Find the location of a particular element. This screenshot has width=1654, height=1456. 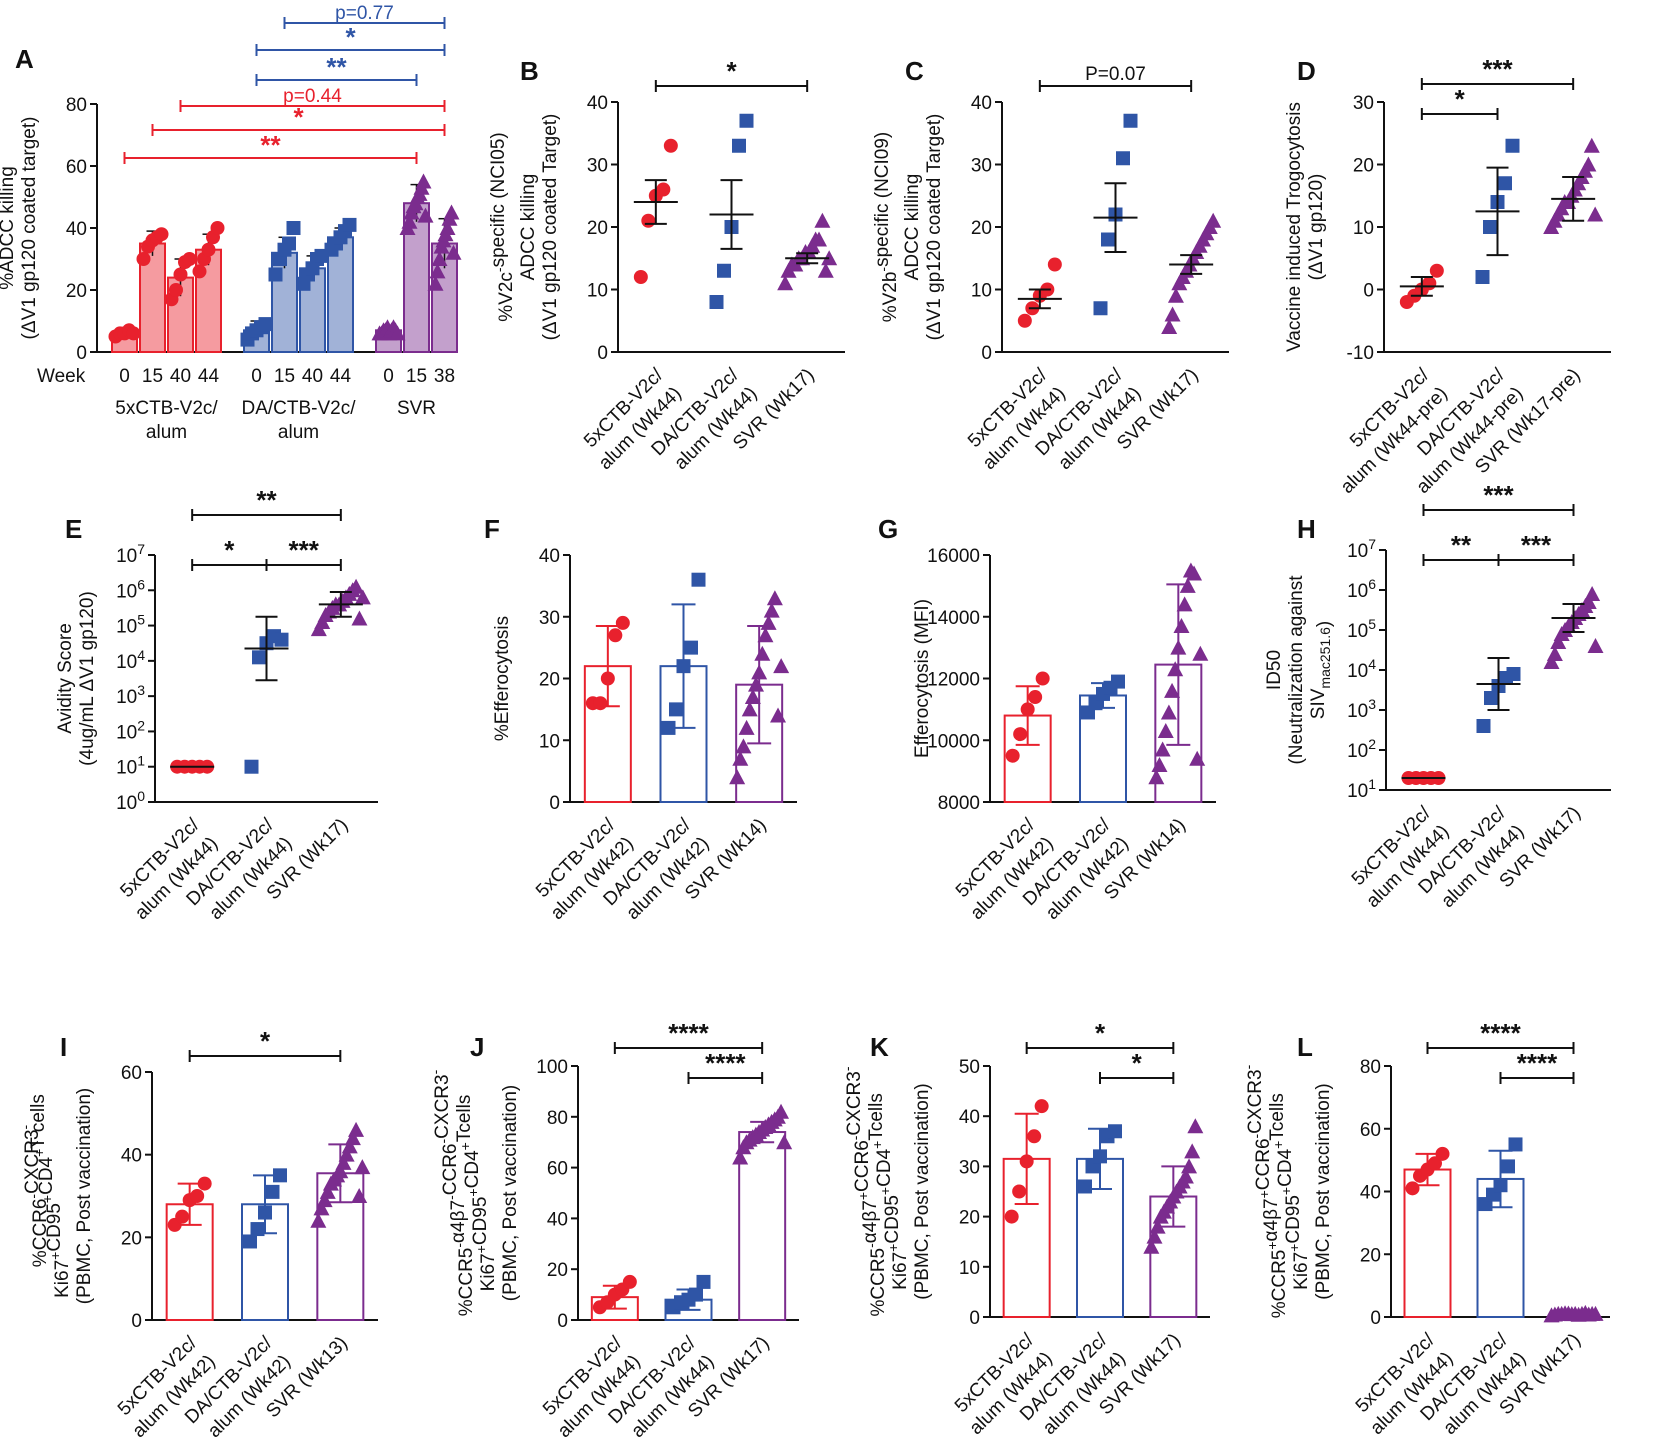

y-axis-label: (ΔV1 gp120 coated target) is located at coordinates (29, 228).